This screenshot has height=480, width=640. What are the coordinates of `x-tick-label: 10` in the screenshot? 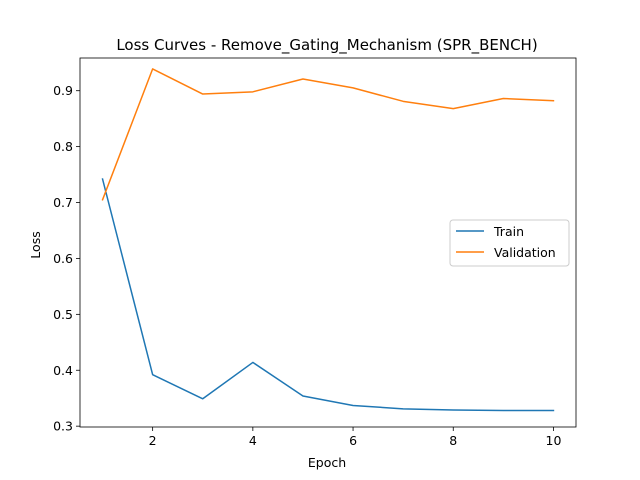 It's located at (554, 440).